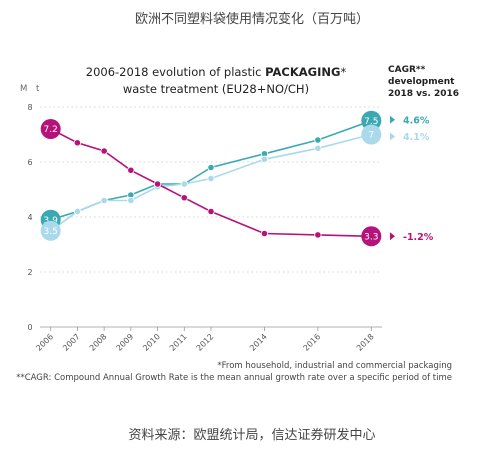 This screenshot has width=504, height=464. What do you see at coordinates (175, 72) in the screenshot?
I see `chart-title-pre: 2006-2018 evolution of plastic` at bounding box center [175, 72].